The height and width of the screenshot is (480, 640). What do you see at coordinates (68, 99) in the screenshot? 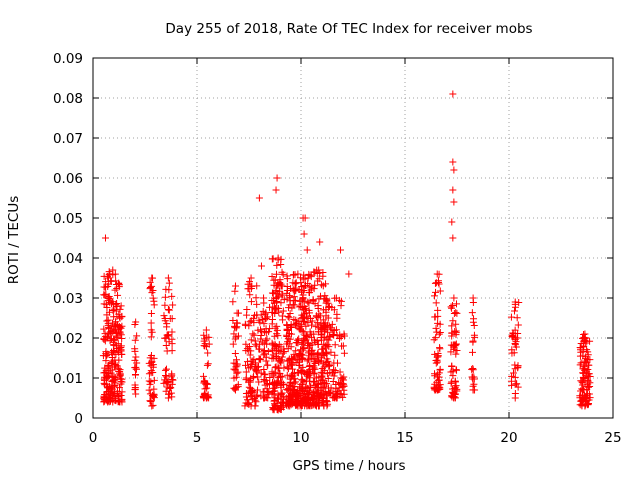
I see `y-tick-label: 0.08` at bounding box center [68, 99].